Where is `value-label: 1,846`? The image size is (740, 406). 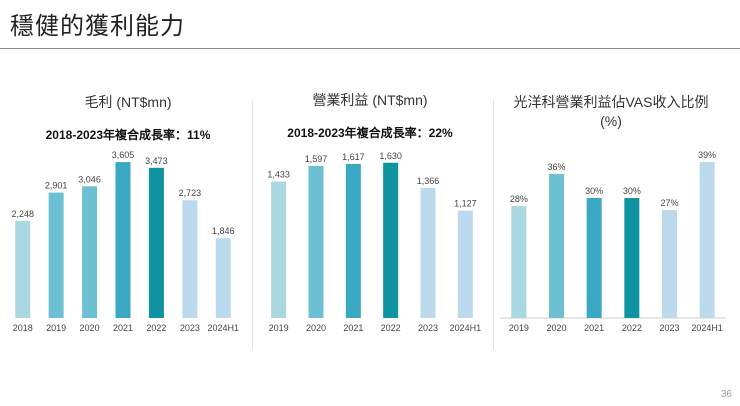 value-label: 1,846 is located at coordinates (223, 231).